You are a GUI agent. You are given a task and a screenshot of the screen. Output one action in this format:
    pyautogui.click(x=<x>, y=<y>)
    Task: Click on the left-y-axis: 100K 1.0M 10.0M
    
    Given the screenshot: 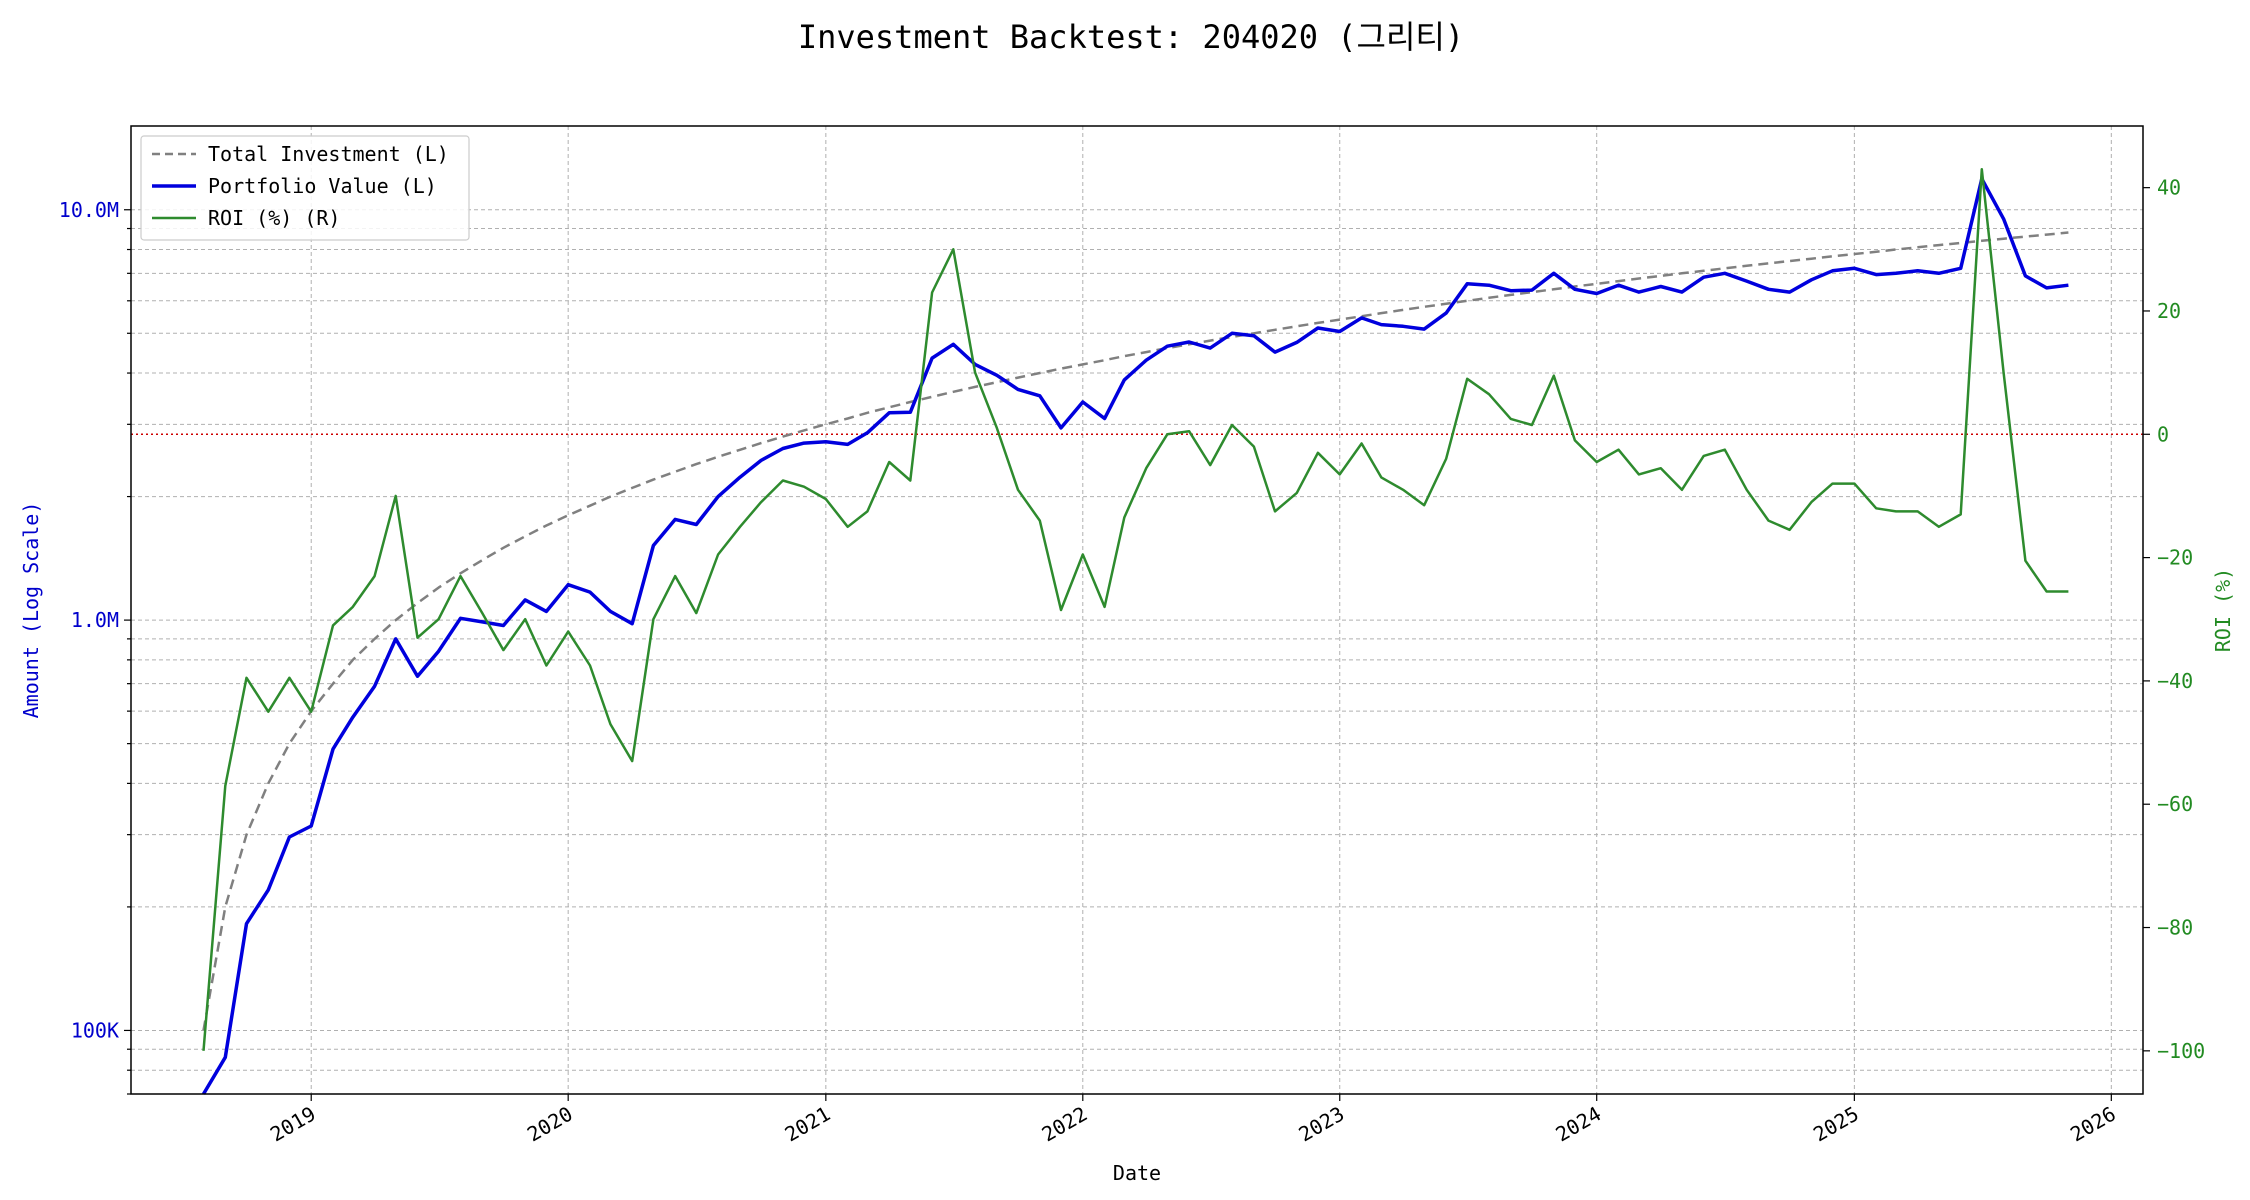 What is the action you would take?
    pyautogui.click(x=95, y=646)
    